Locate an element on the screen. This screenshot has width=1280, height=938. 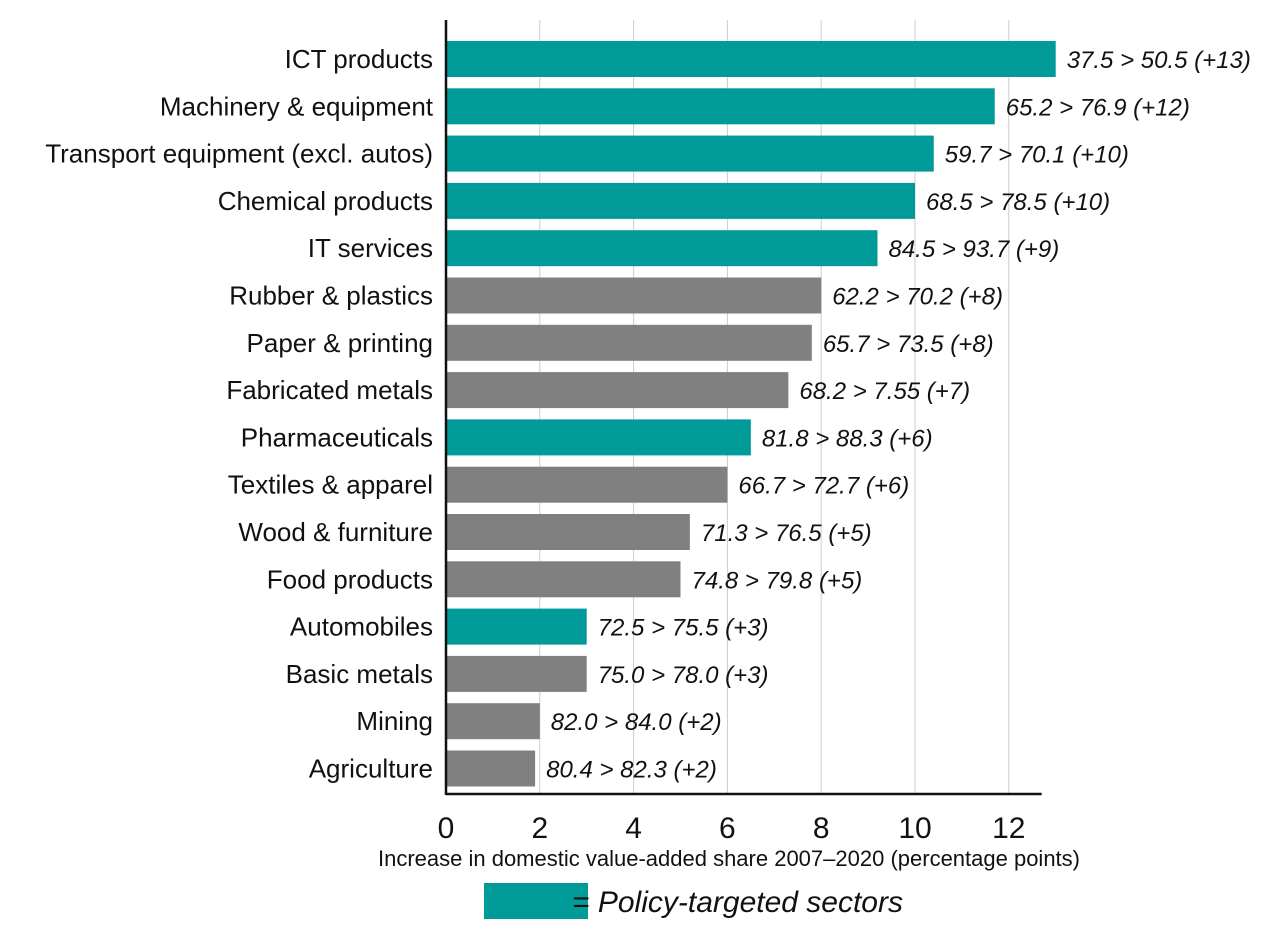
category-label: Wood & furniture is located at coordinates (335, 532).